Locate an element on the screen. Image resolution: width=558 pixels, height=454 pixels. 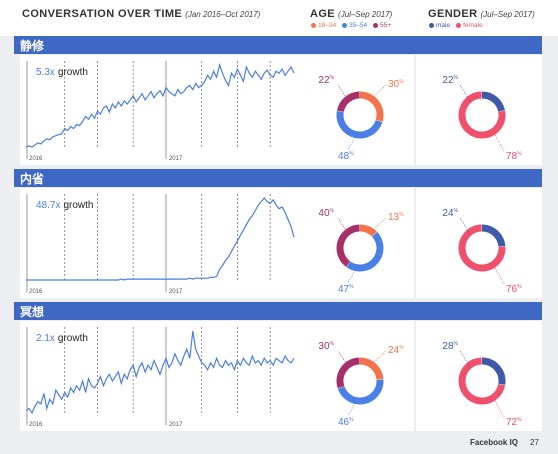
donut-value-label: 13% is located at coordinates (396, 217).